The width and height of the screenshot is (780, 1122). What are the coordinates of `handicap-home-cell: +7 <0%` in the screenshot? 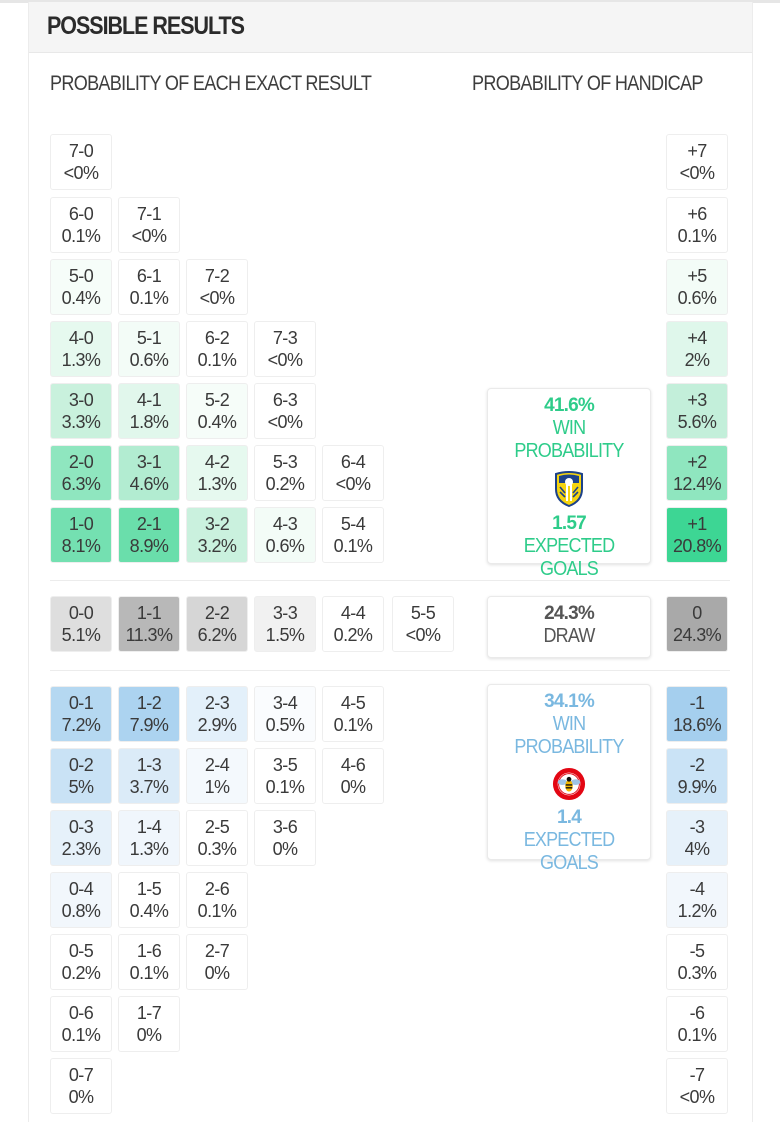 It's located at (697, 162).